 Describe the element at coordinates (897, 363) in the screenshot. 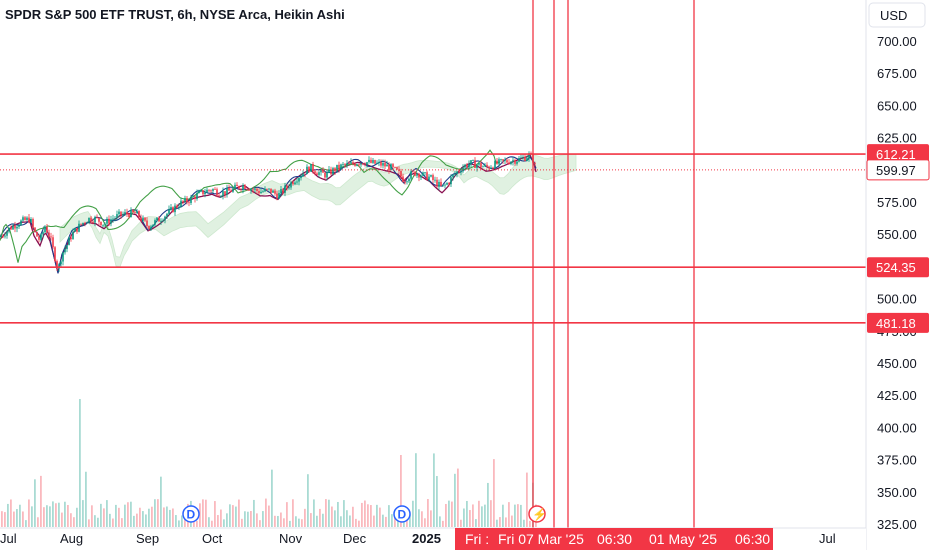

I see `price-tick-label: 450.00` at that location.